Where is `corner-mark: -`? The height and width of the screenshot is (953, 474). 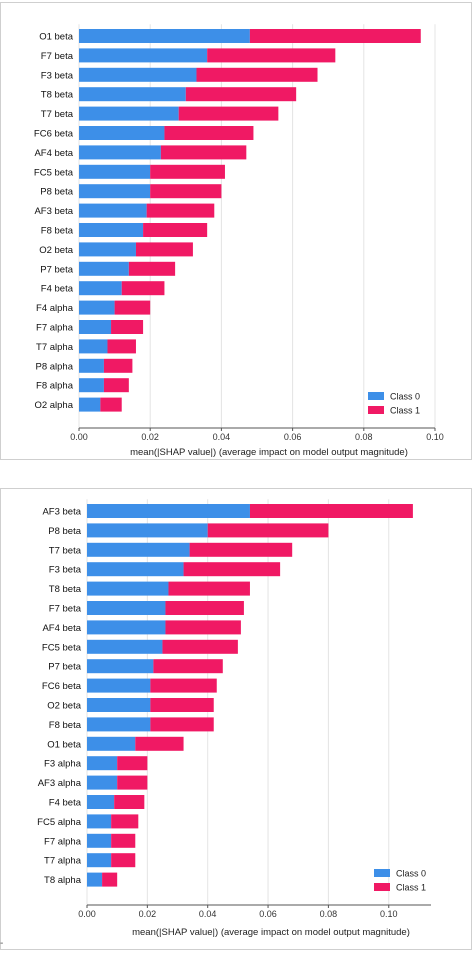
corner-mark: - is located at coordinates (2, 943).